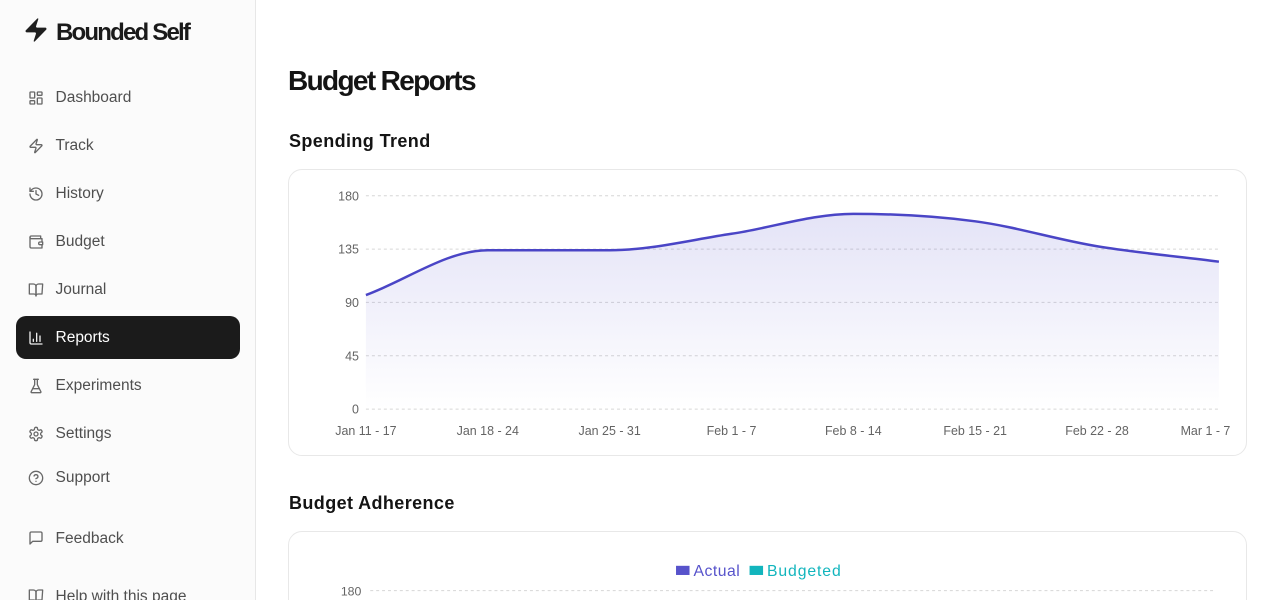 The width and height of the screenshot is (1280, 600). What do you see at coordinates (355, 410) in the screenshot?
I see `svg-text: 0` at bounding box center [355, 410].